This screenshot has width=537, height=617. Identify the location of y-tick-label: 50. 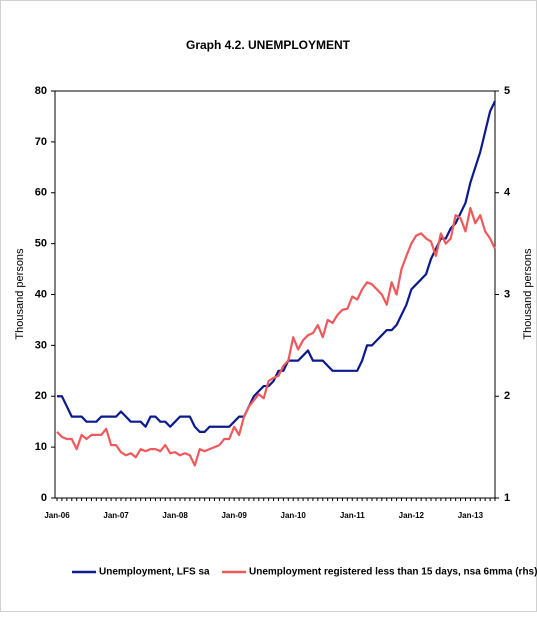
(41, 244).